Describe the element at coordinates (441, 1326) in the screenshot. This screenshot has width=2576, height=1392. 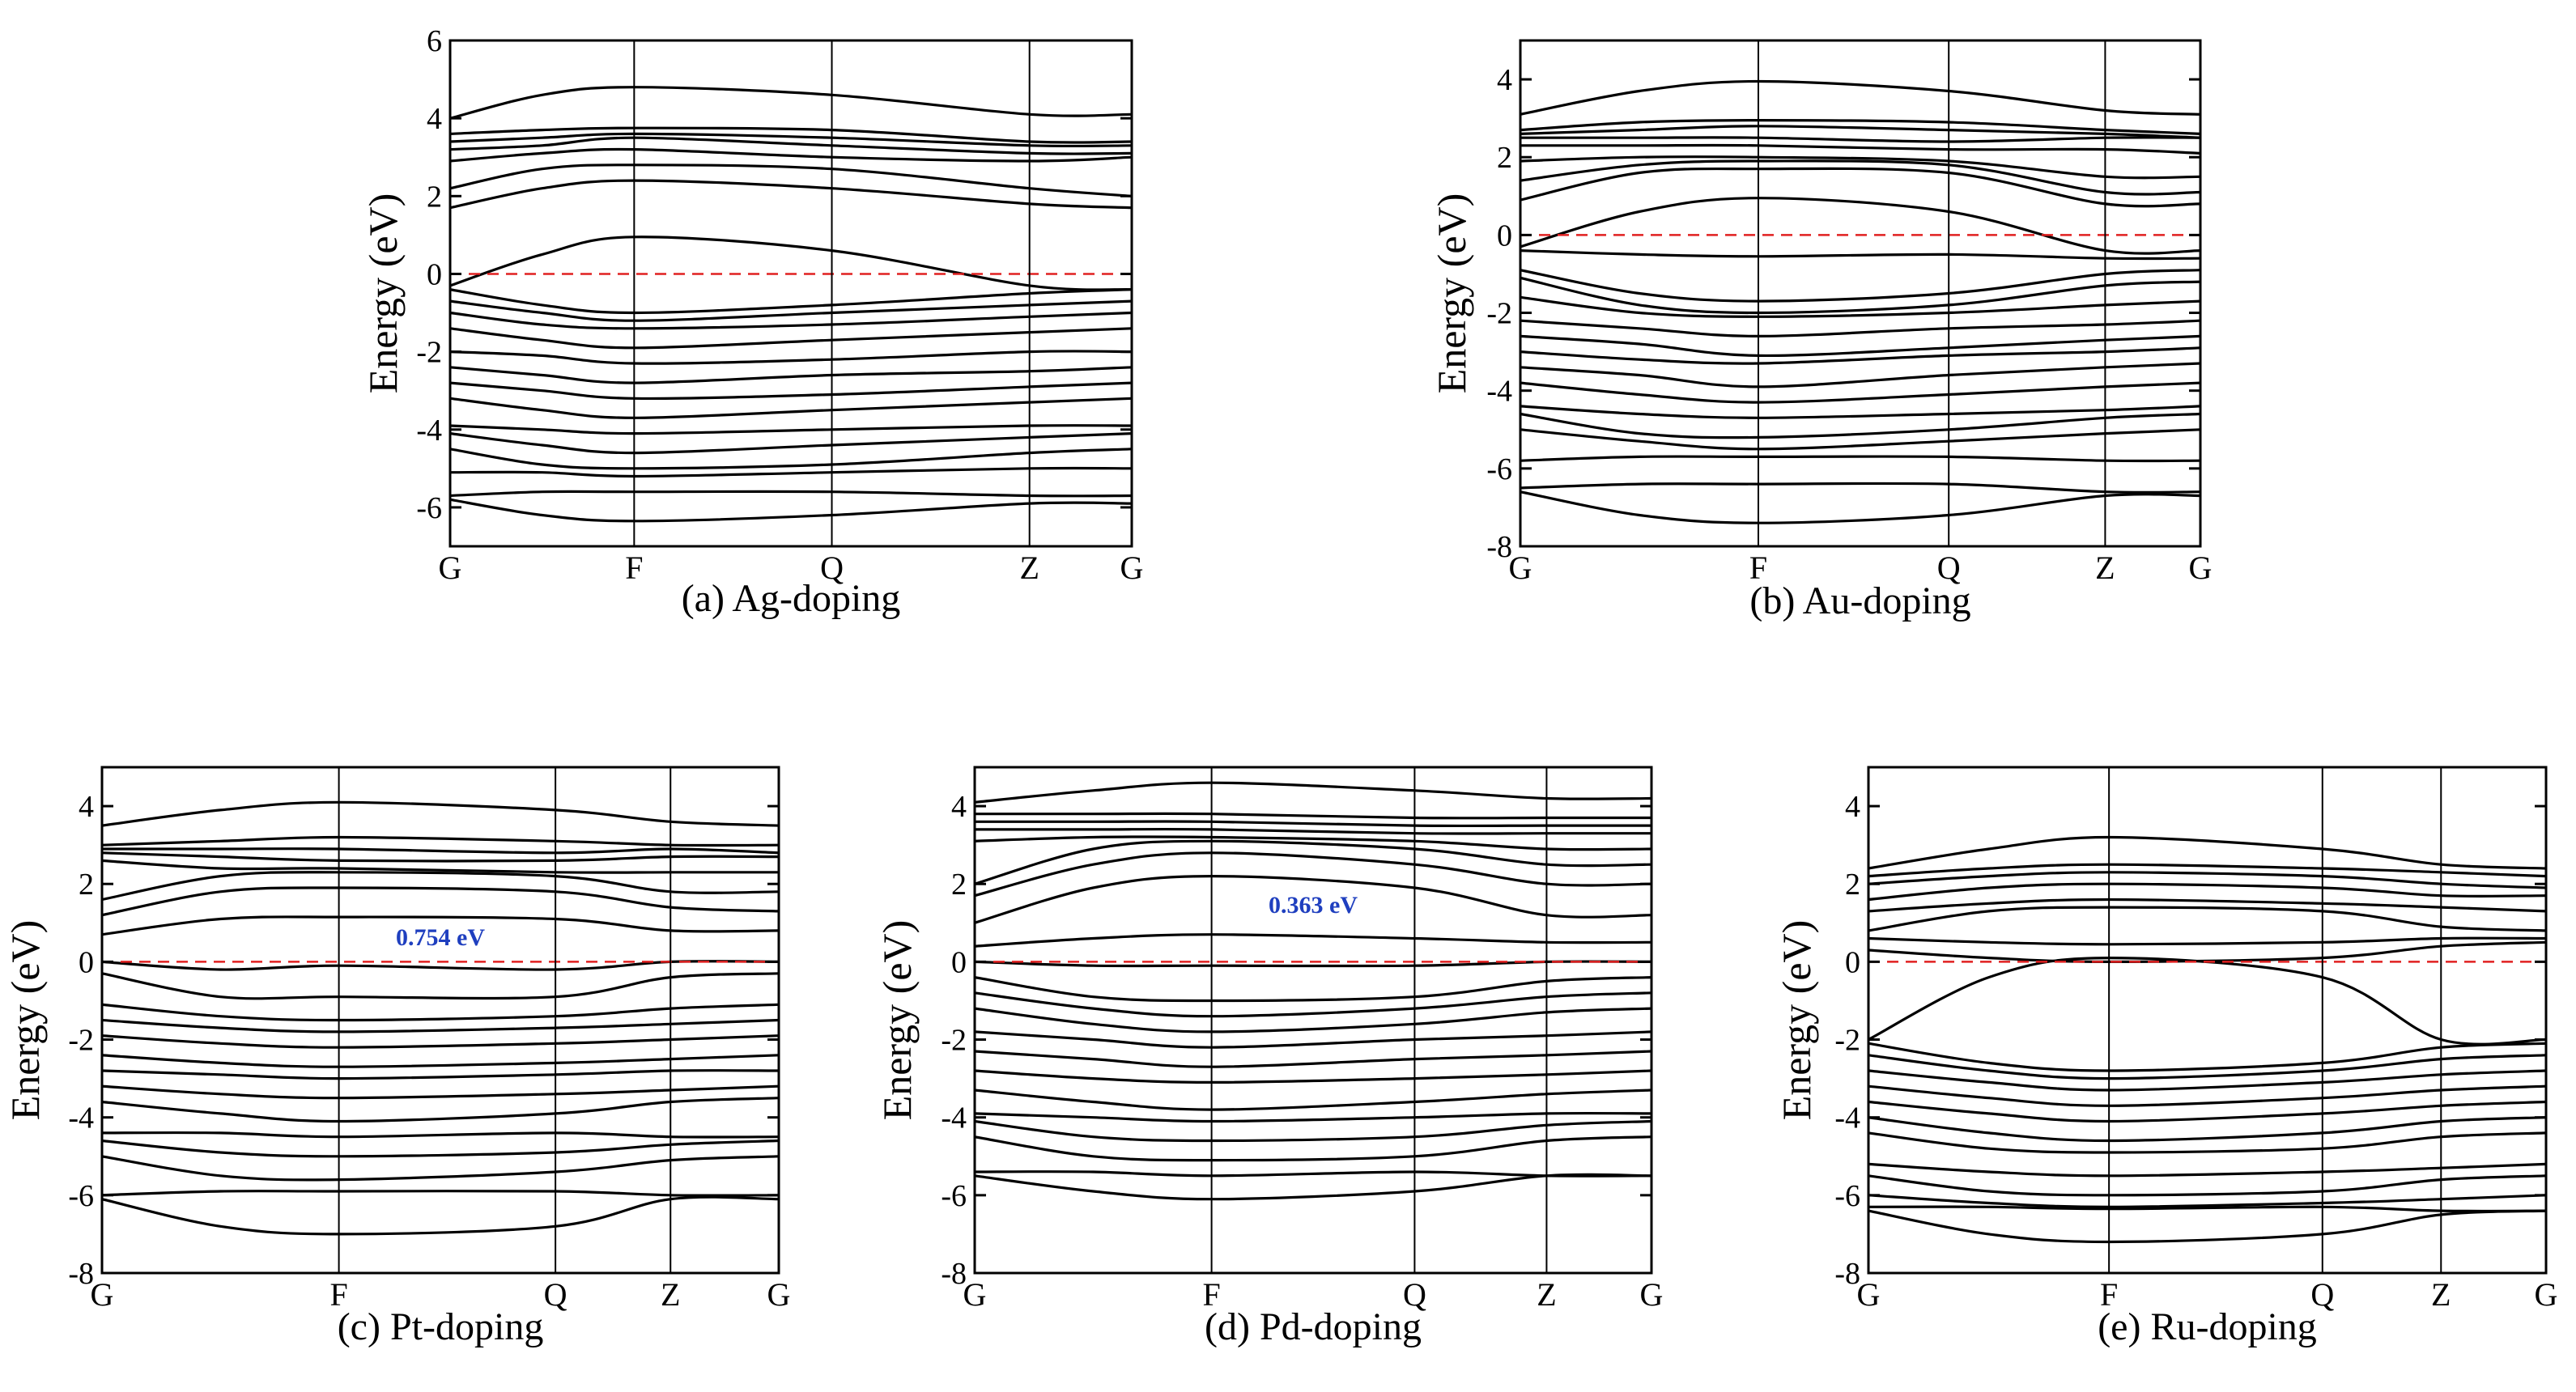
I see `panel-caption: (c) Pt-doping` at that location.